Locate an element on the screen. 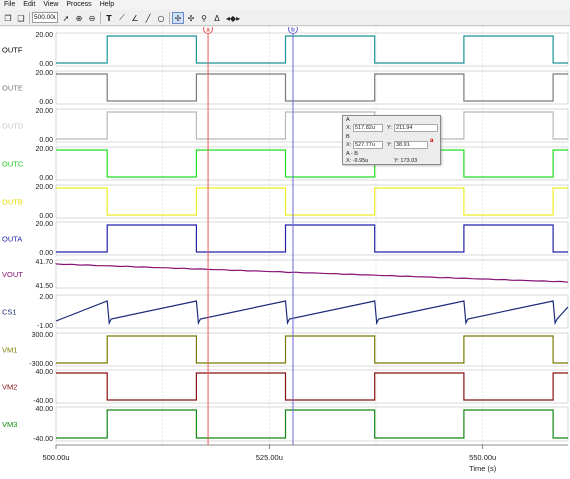  trace-outf is located at coordinates (312, 49).